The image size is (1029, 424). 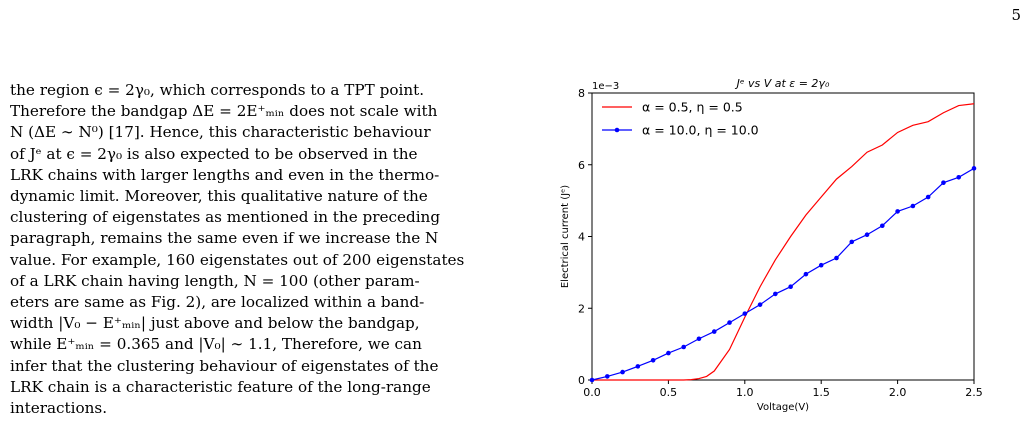 What do you see at coordinates (605, 86) in the screenshot?
I see `y-scale-label: 1e−3` at bounding box center [605, 86].